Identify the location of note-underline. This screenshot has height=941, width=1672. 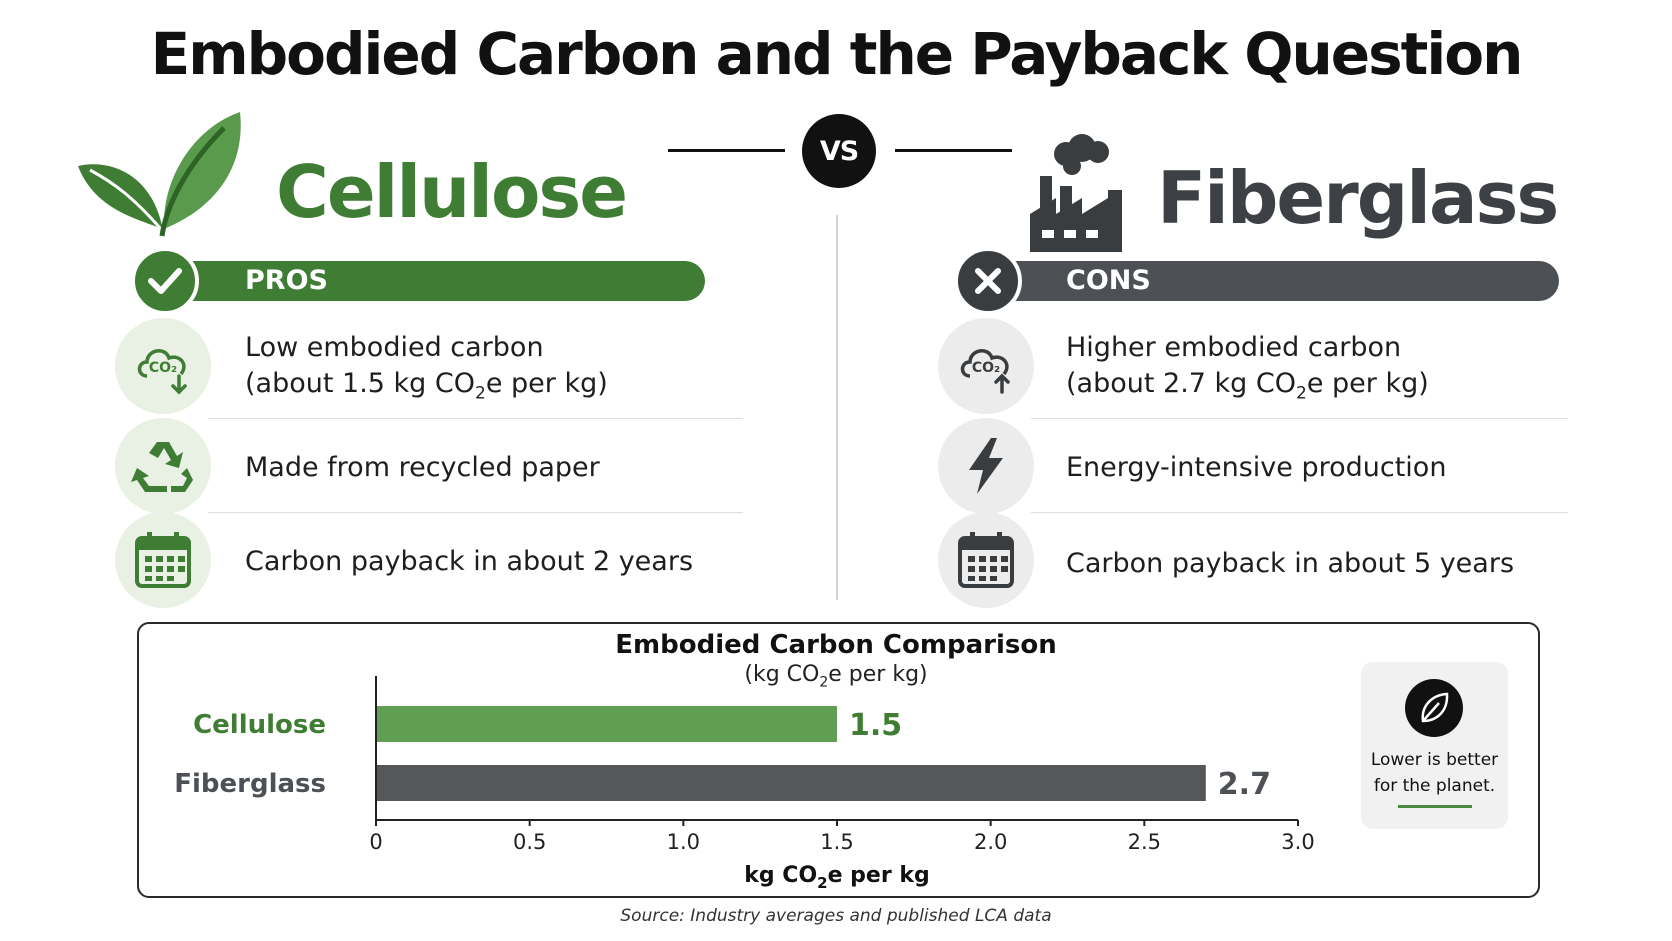
(1435, 806).